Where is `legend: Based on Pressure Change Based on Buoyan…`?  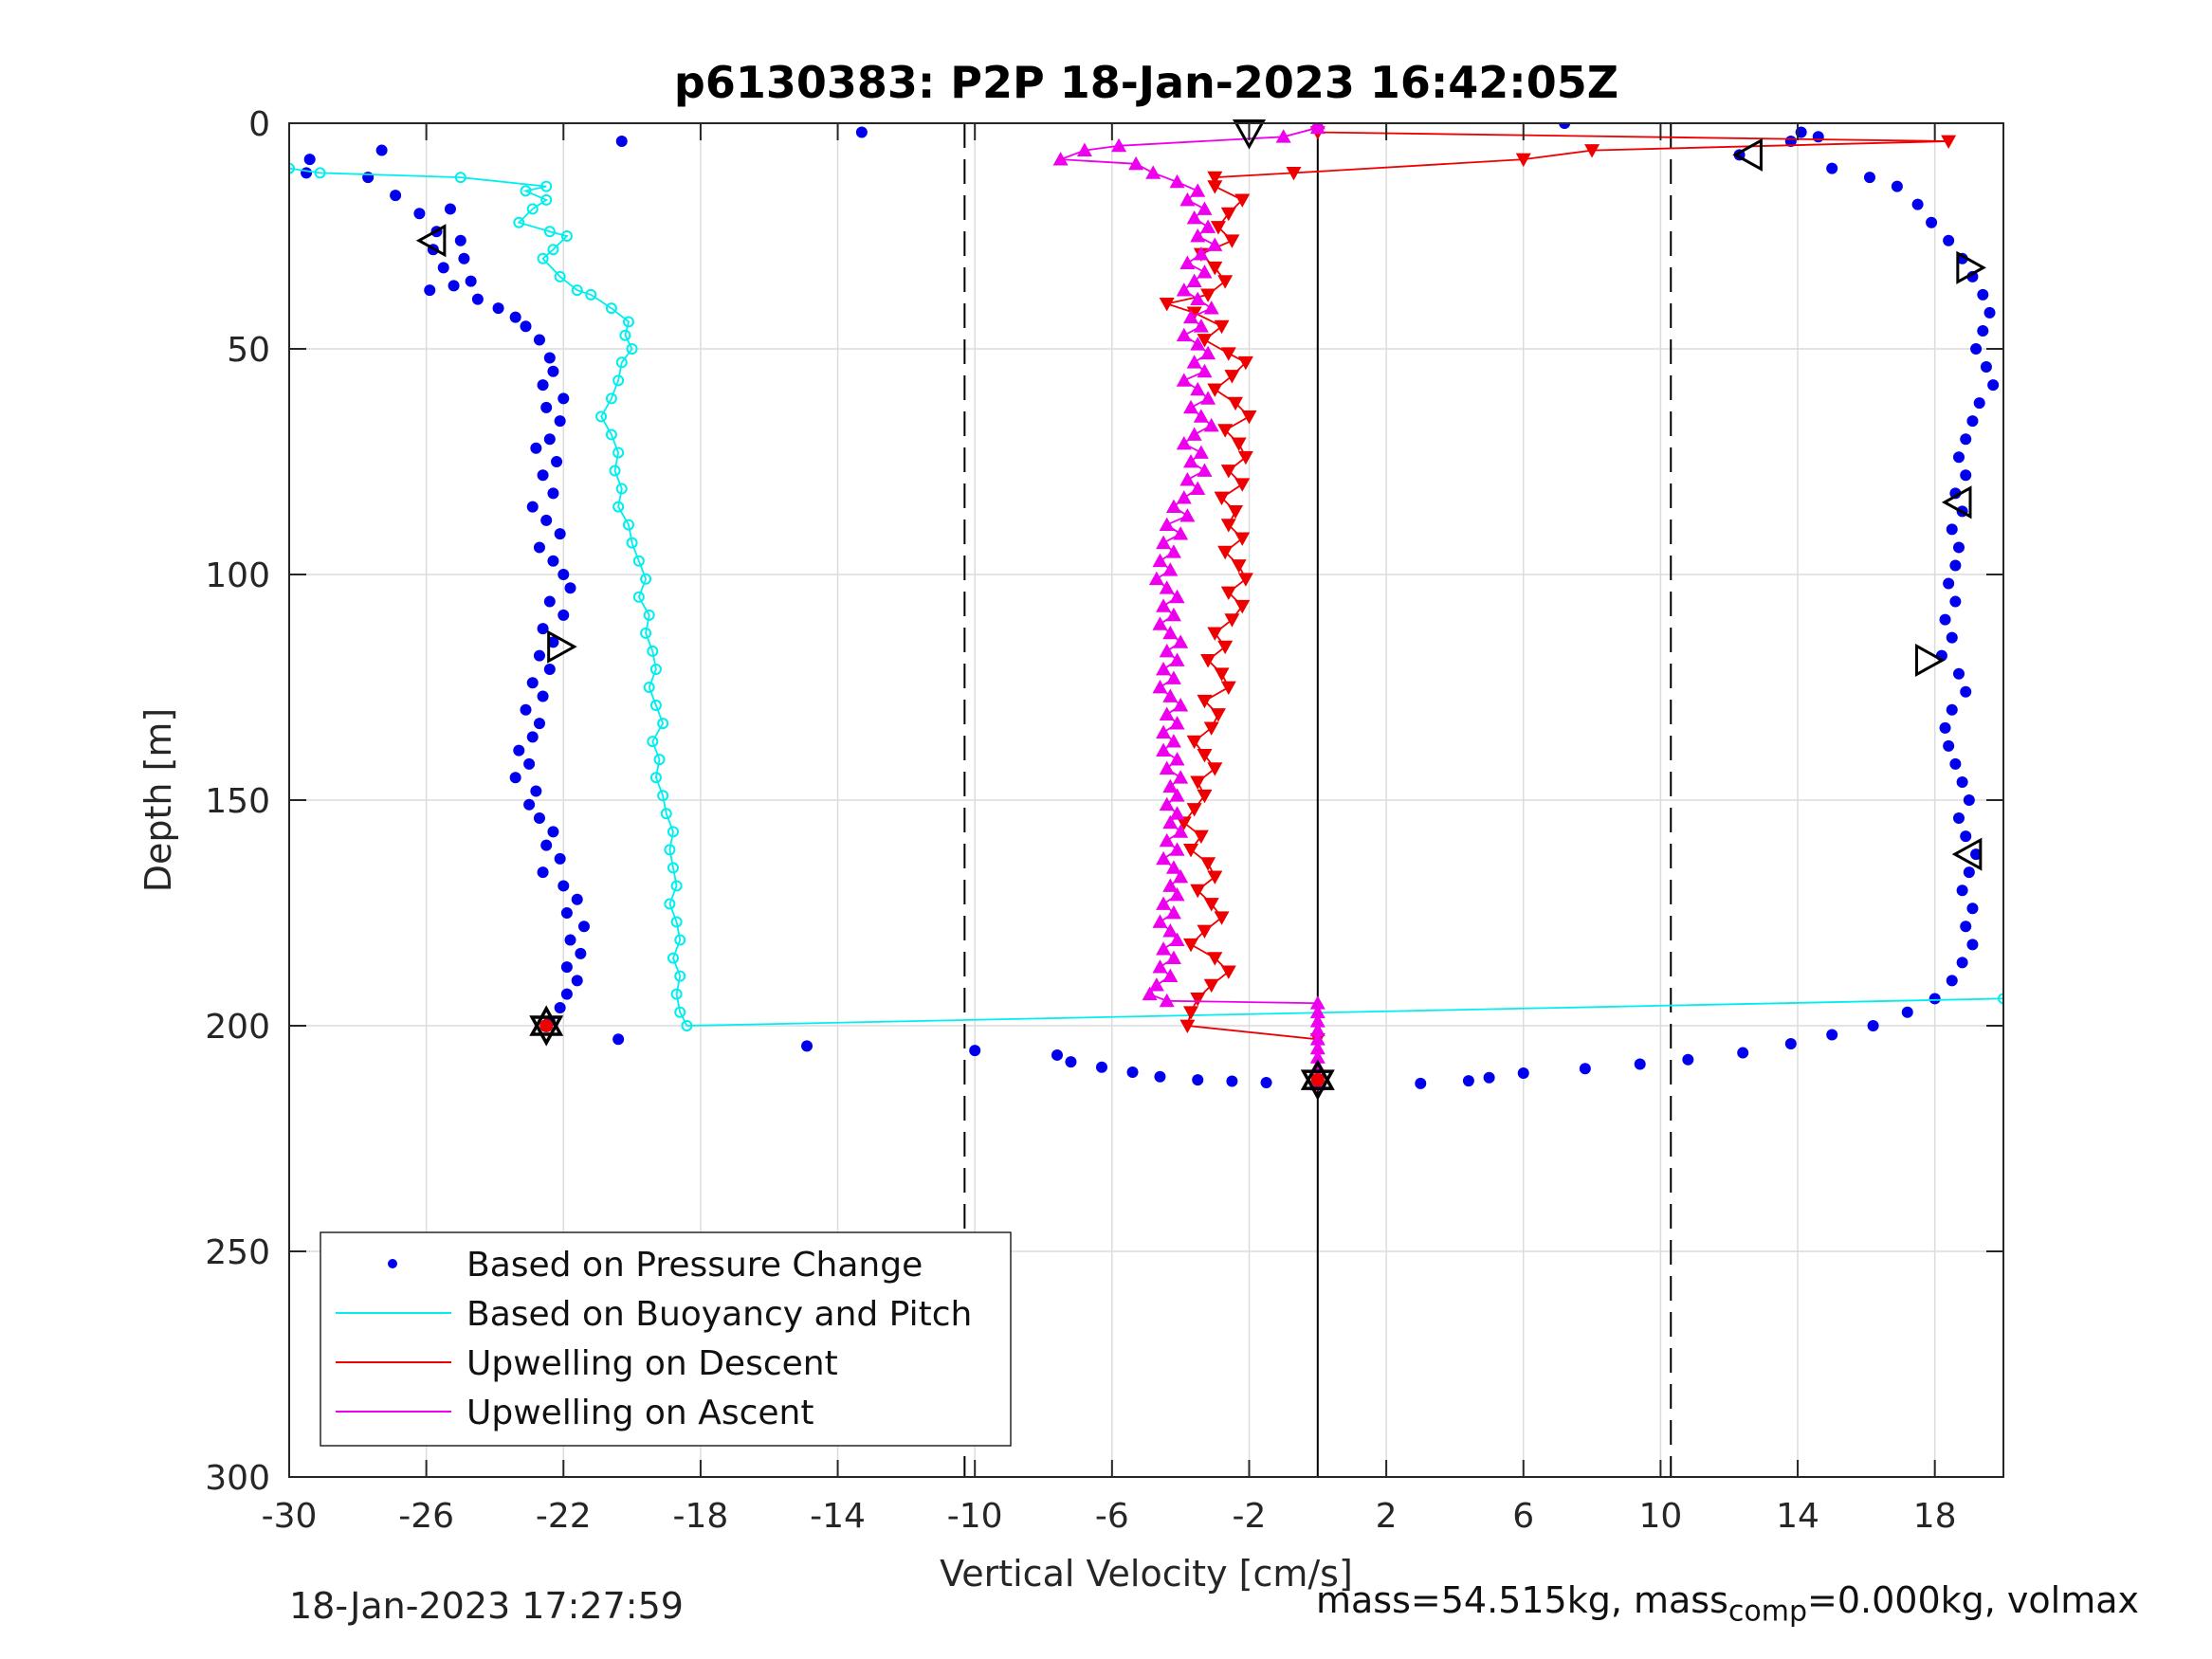
legend: Based on Pressure Change Based on Buoyan… is located at coordinates (666, 1339).